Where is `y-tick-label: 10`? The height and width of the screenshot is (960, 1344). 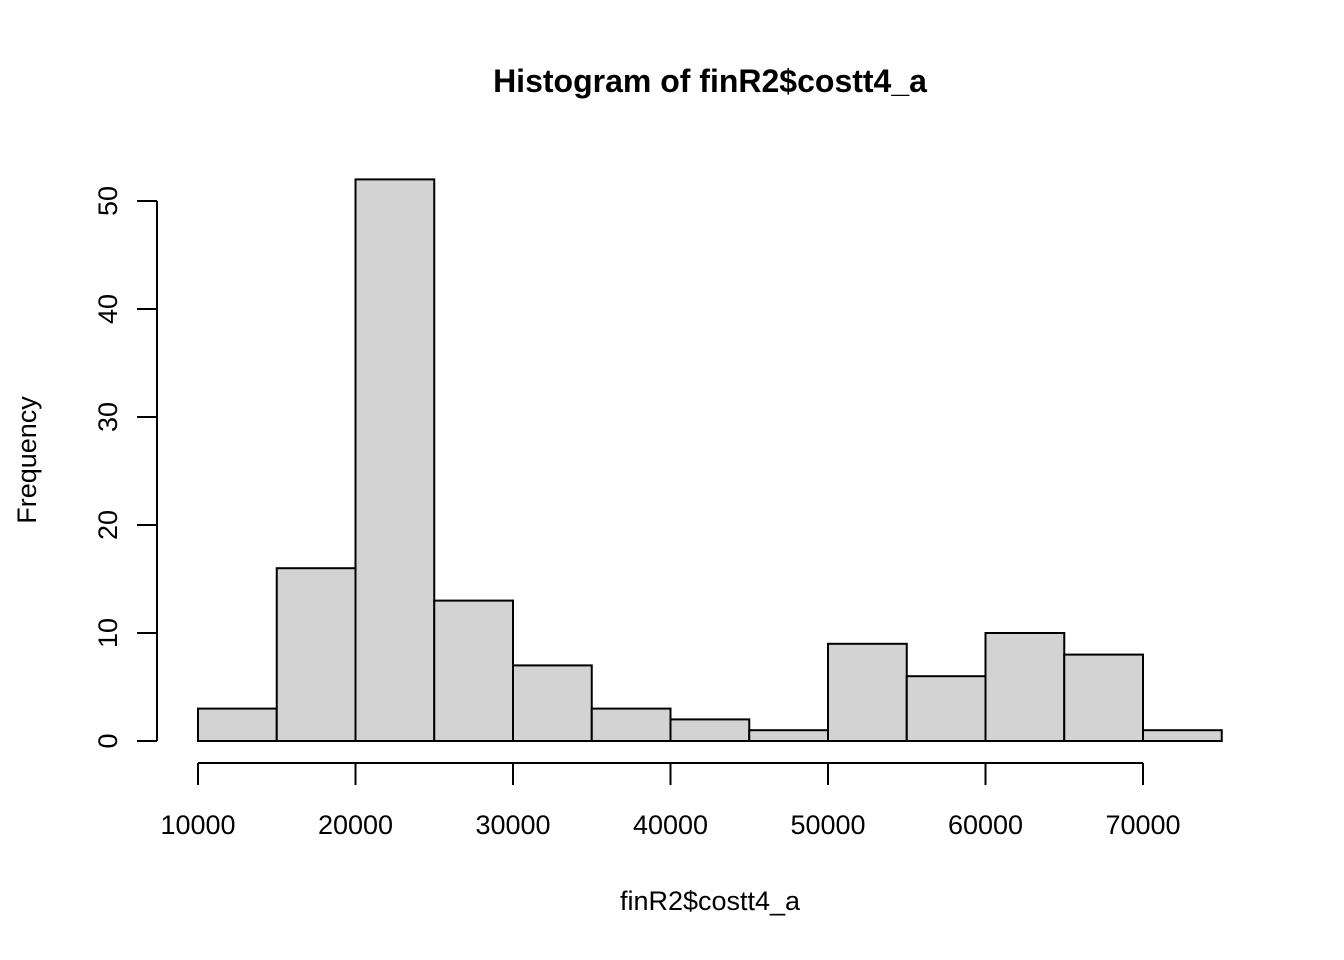
y-tick-label: 10 is located at coordinates (108, 633).